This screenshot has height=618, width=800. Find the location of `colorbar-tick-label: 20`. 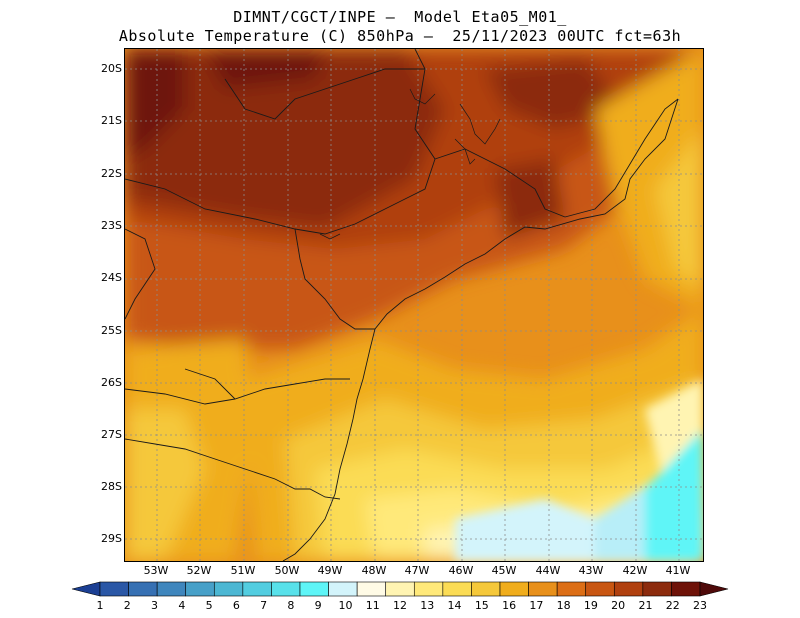

colorbar-tick-label: 20 is located at coordinates (618, 605).